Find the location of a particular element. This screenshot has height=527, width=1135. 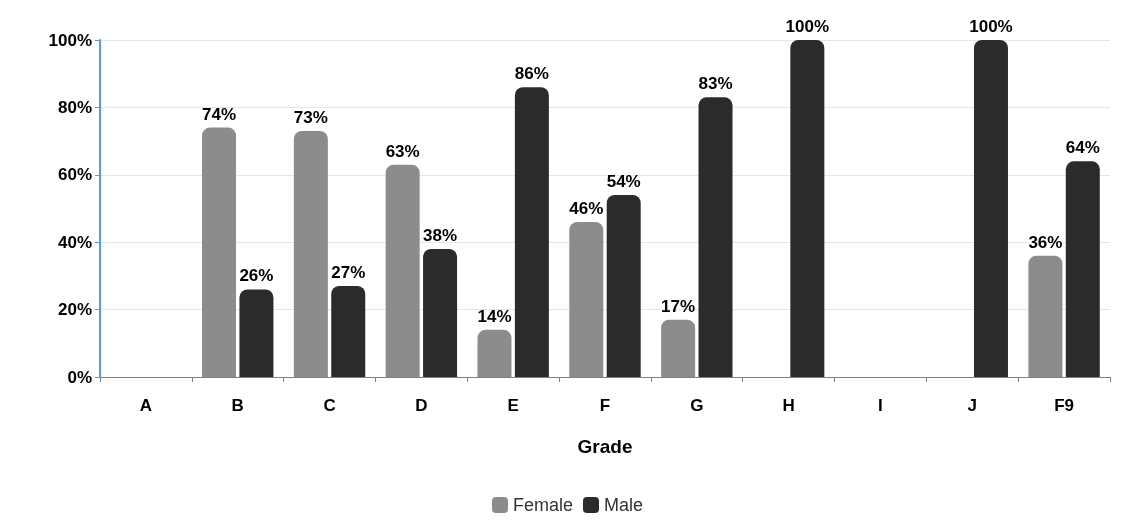

x-tick-label: A is located at coordinates (146, 405).